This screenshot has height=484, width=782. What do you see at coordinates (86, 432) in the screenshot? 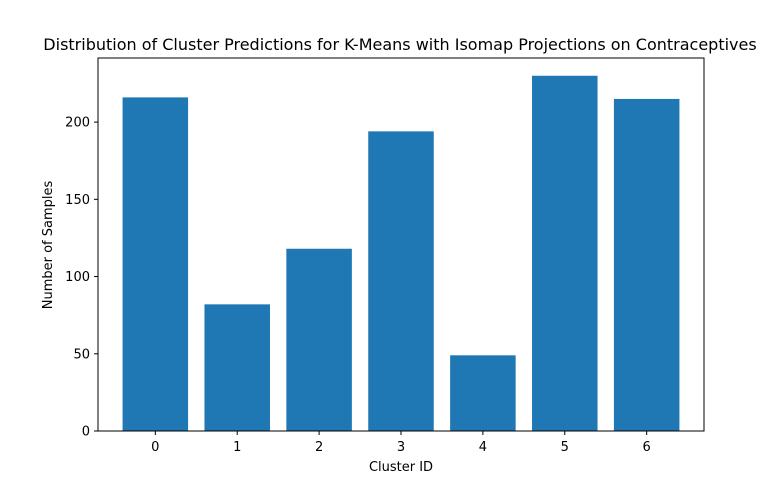
I see `y-tick-label: 0` at bounding box center [86, 432].